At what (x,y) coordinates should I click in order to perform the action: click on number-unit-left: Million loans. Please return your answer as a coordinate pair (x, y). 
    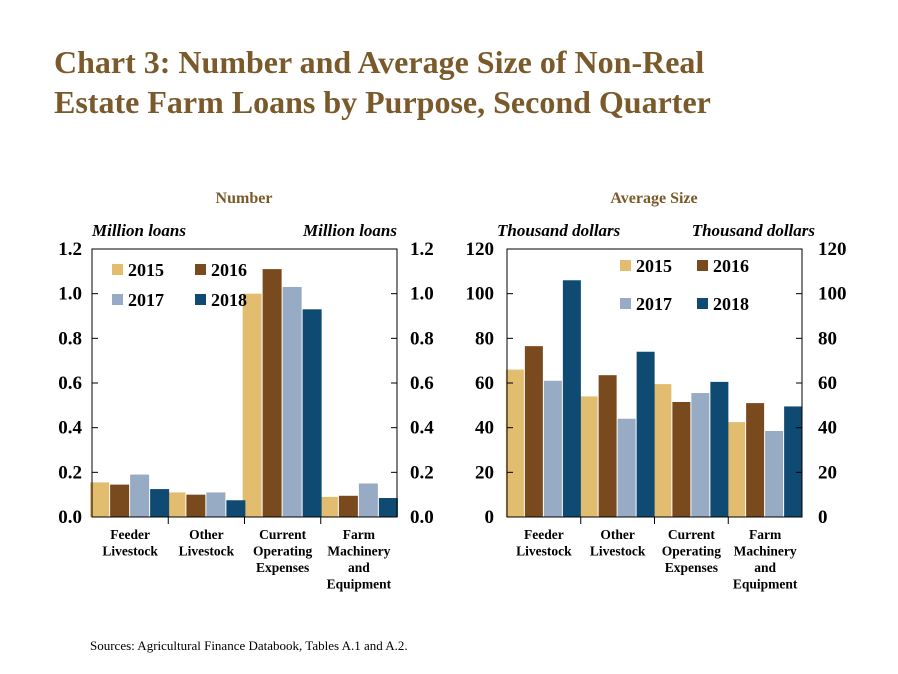
    Looking at the image, I should click on (138, 230).